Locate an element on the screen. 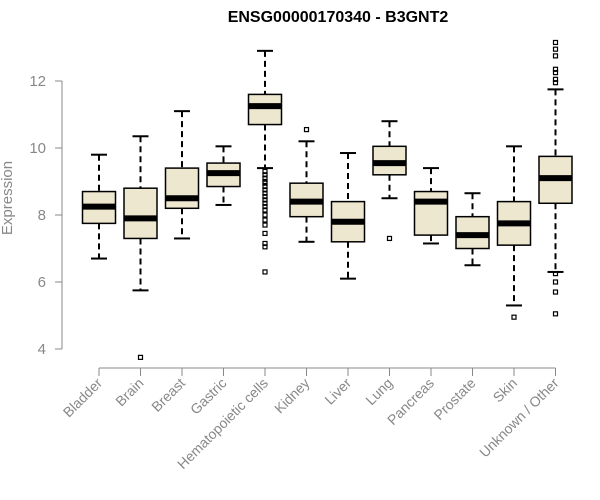 Image resolution: width=600 pixels, height=500 pixels. box-unknown-other is located at coordinates (555, 178).